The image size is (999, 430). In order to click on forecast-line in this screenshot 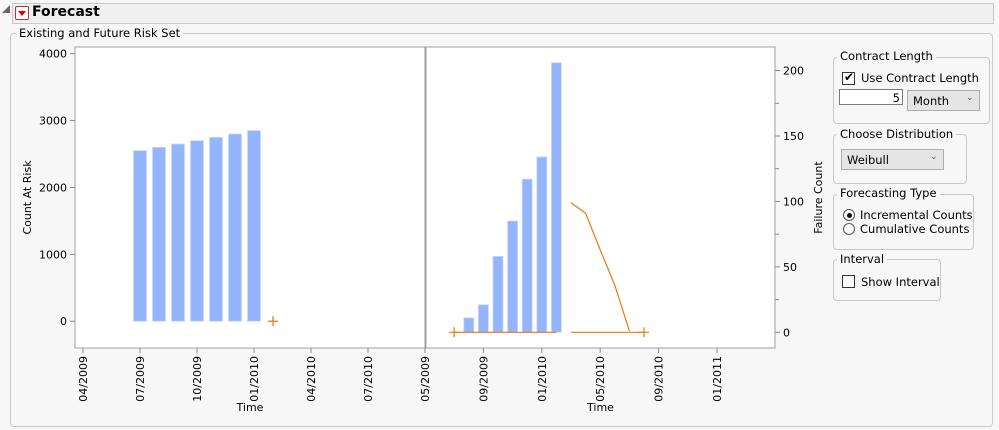, I will do `click(600, 267)`.